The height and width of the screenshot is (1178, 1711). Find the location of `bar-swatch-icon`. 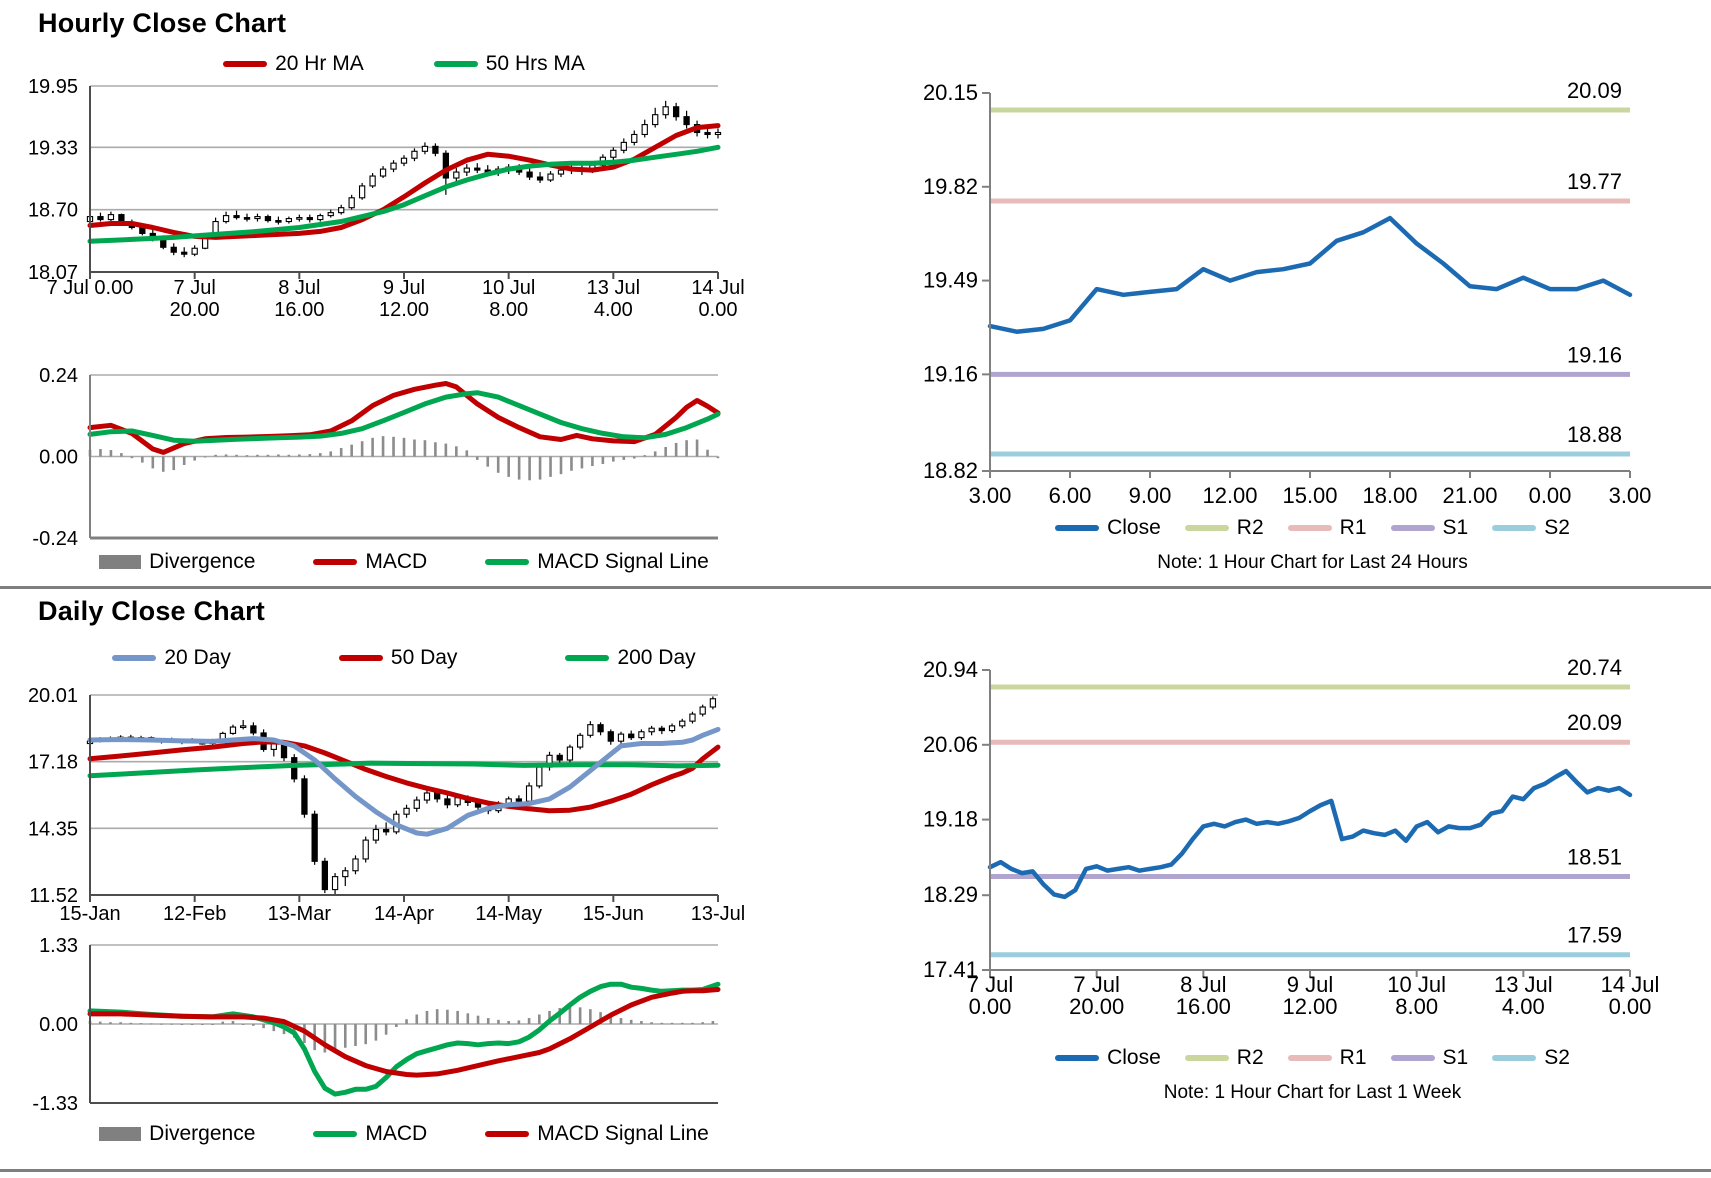

bar-swatch-icon is located at coordinates (120, 562).